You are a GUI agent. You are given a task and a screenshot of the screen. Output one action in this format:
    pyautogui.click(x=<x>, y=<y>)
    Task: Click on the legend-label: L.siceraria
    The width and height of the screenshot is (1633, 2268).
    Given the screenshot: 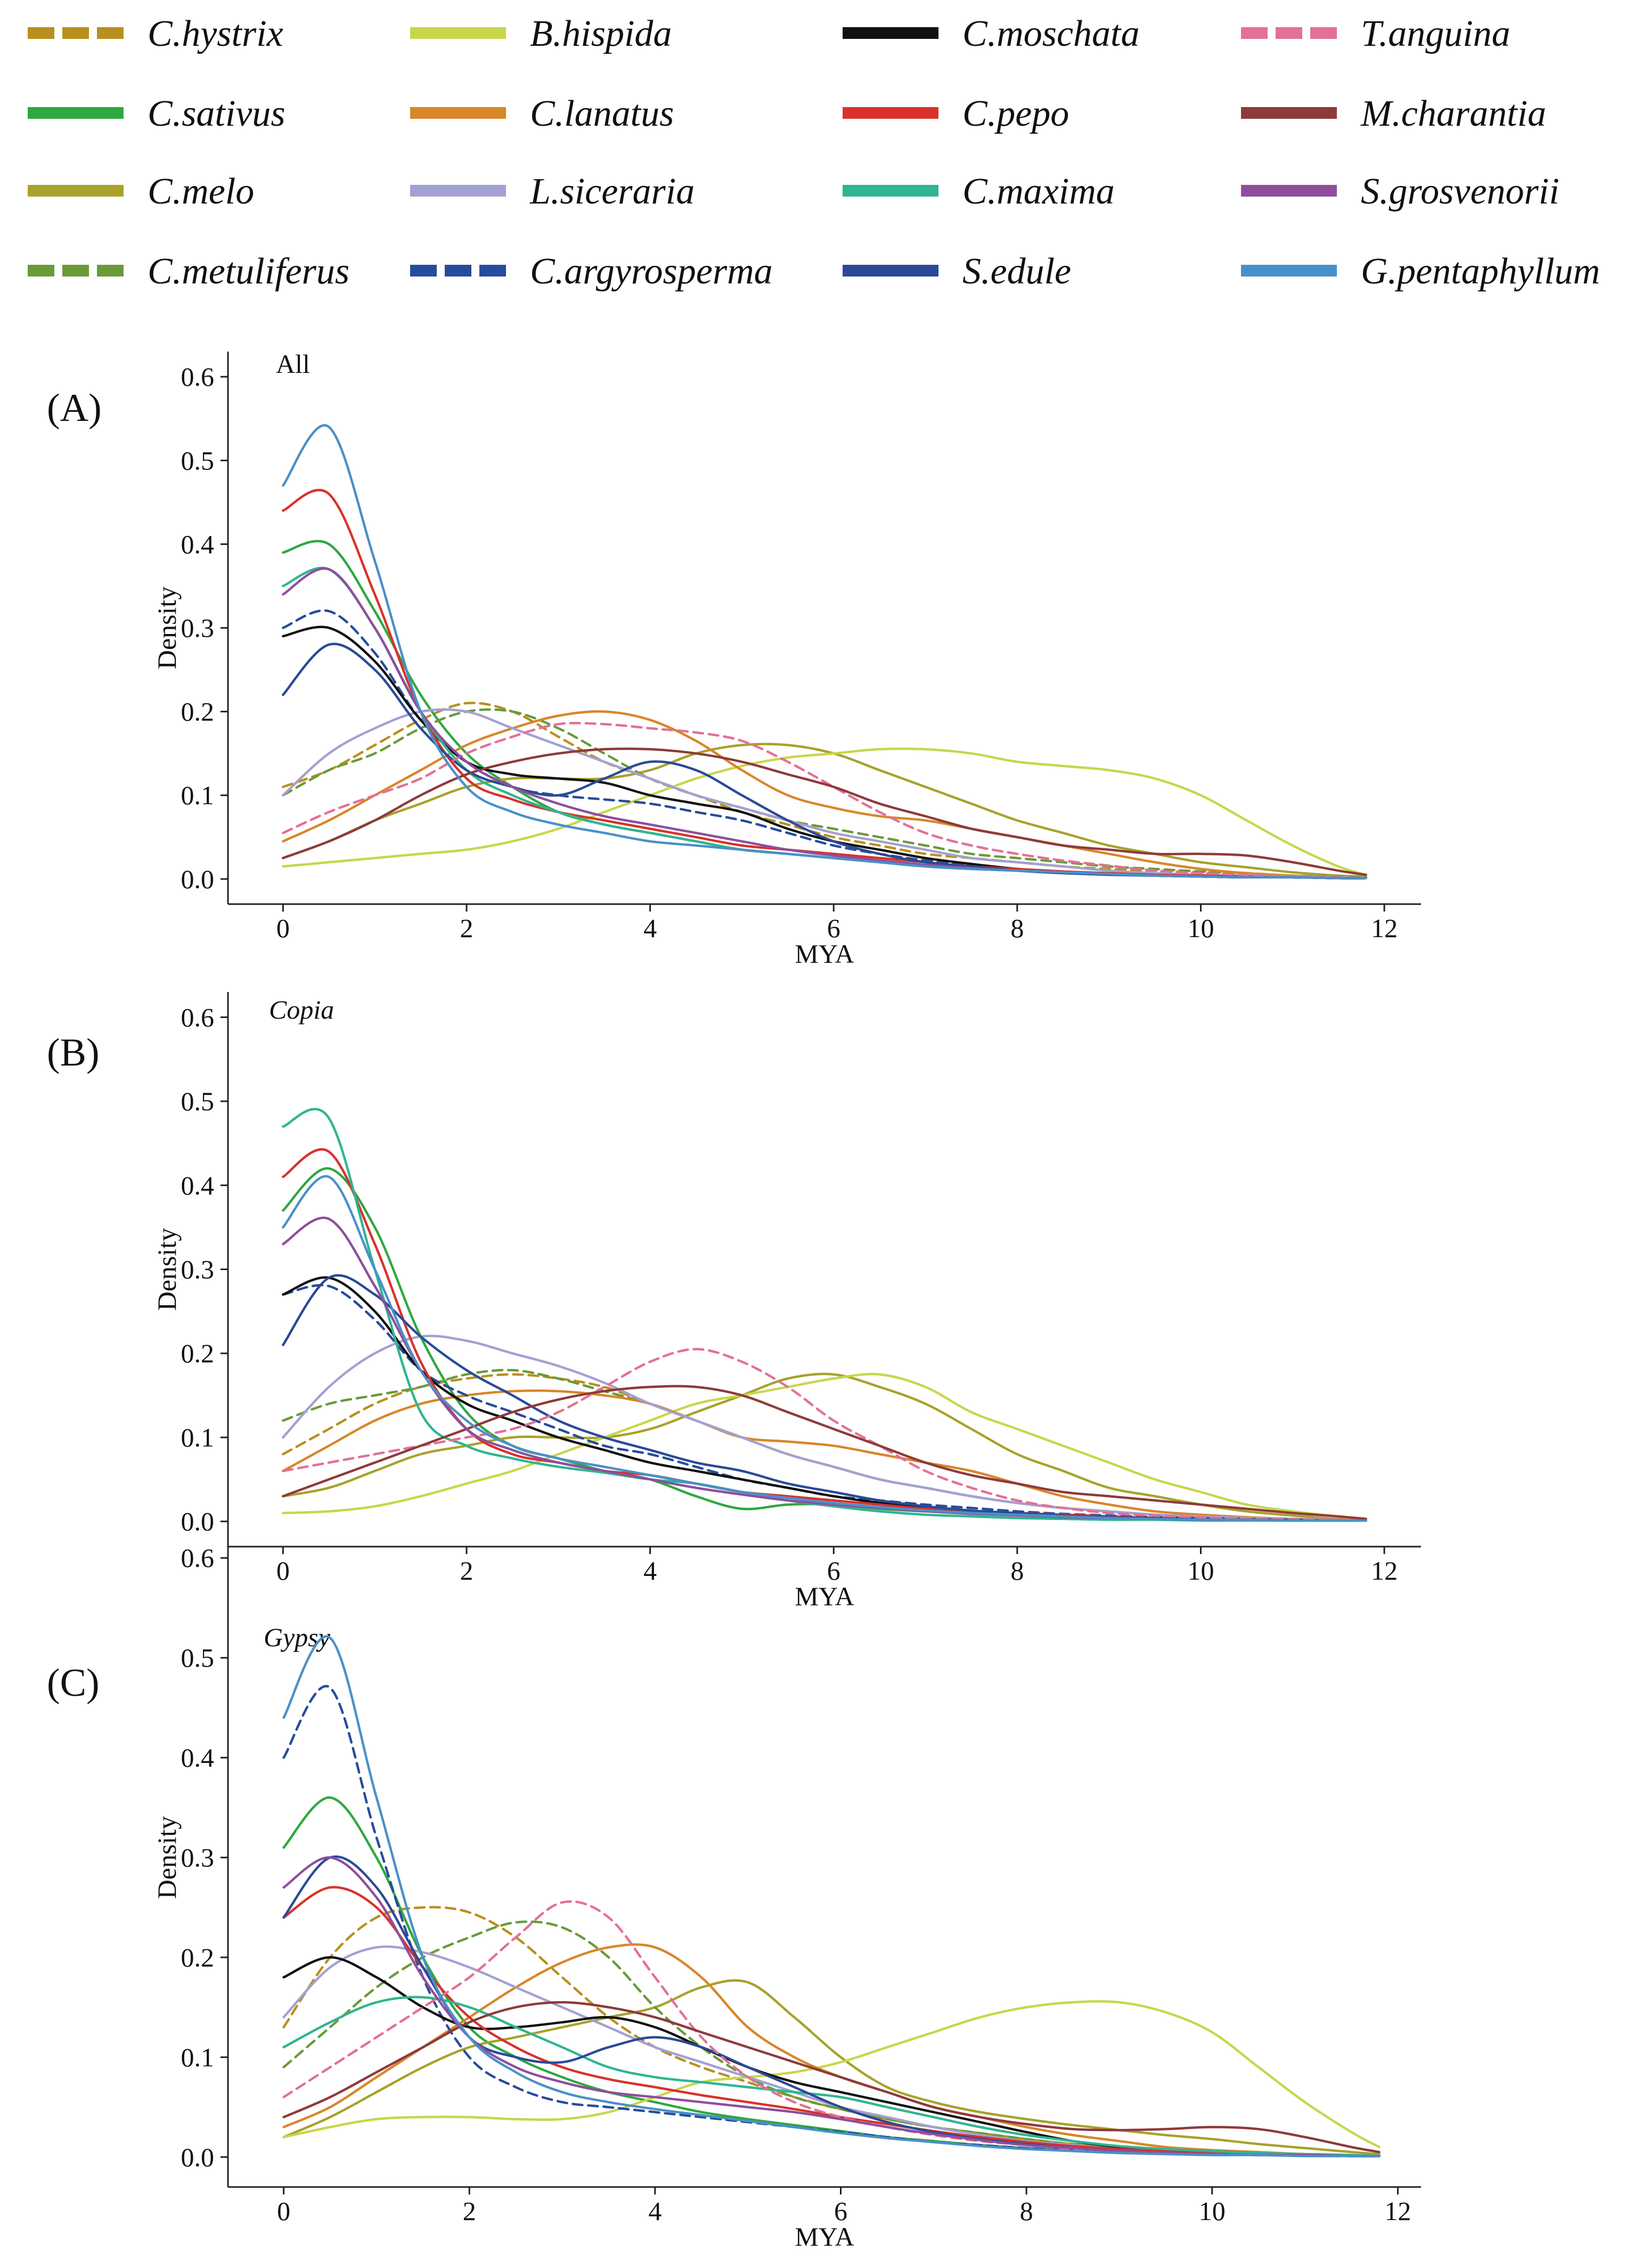 What is the action you would take?
    pyautogui.click(x=612, y=191)
    